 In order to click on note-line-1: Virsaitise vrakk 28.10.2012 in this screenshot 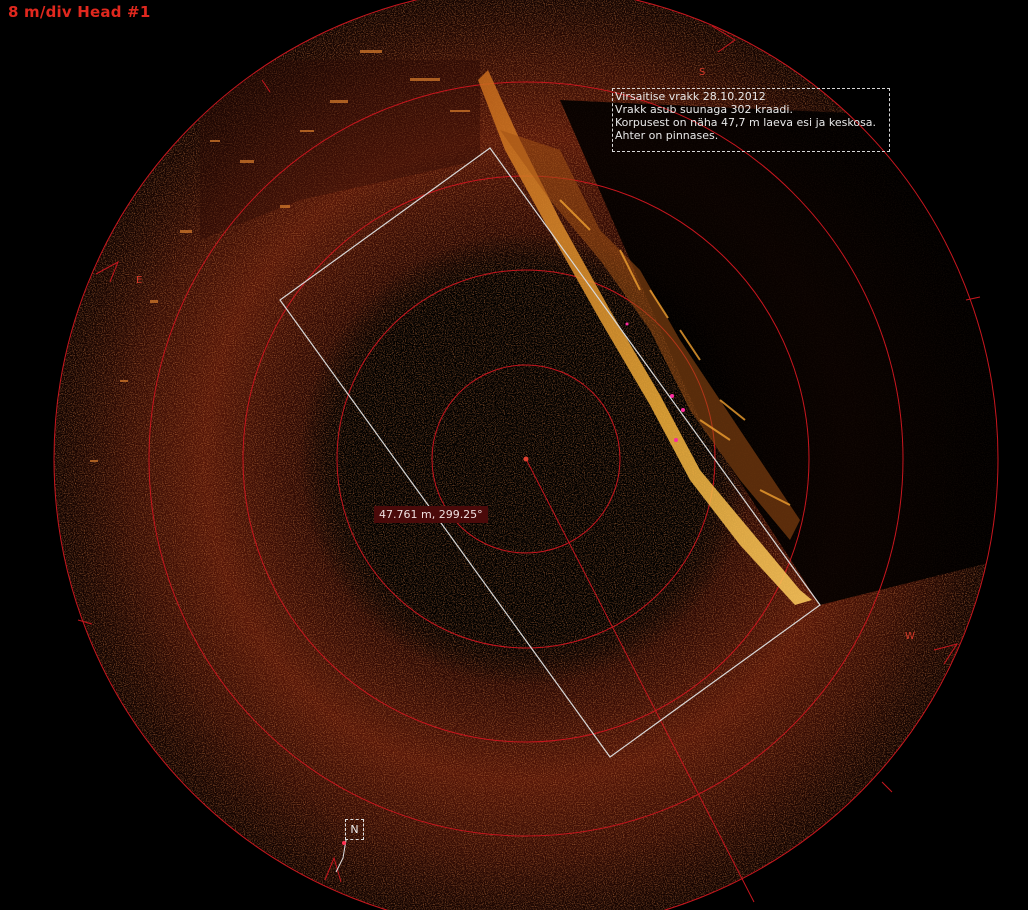, I will do `click(690, 96)`.